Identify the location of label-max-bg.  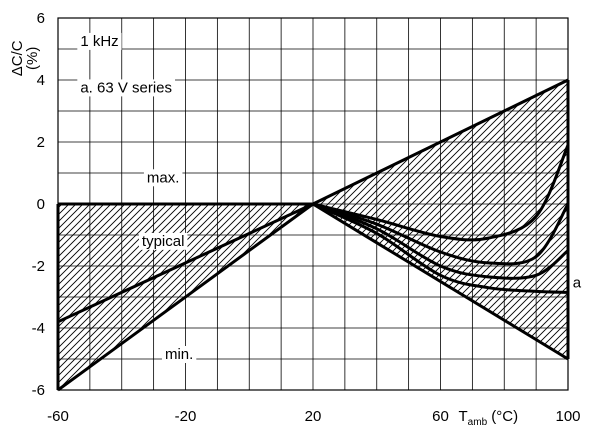
(163, 178).